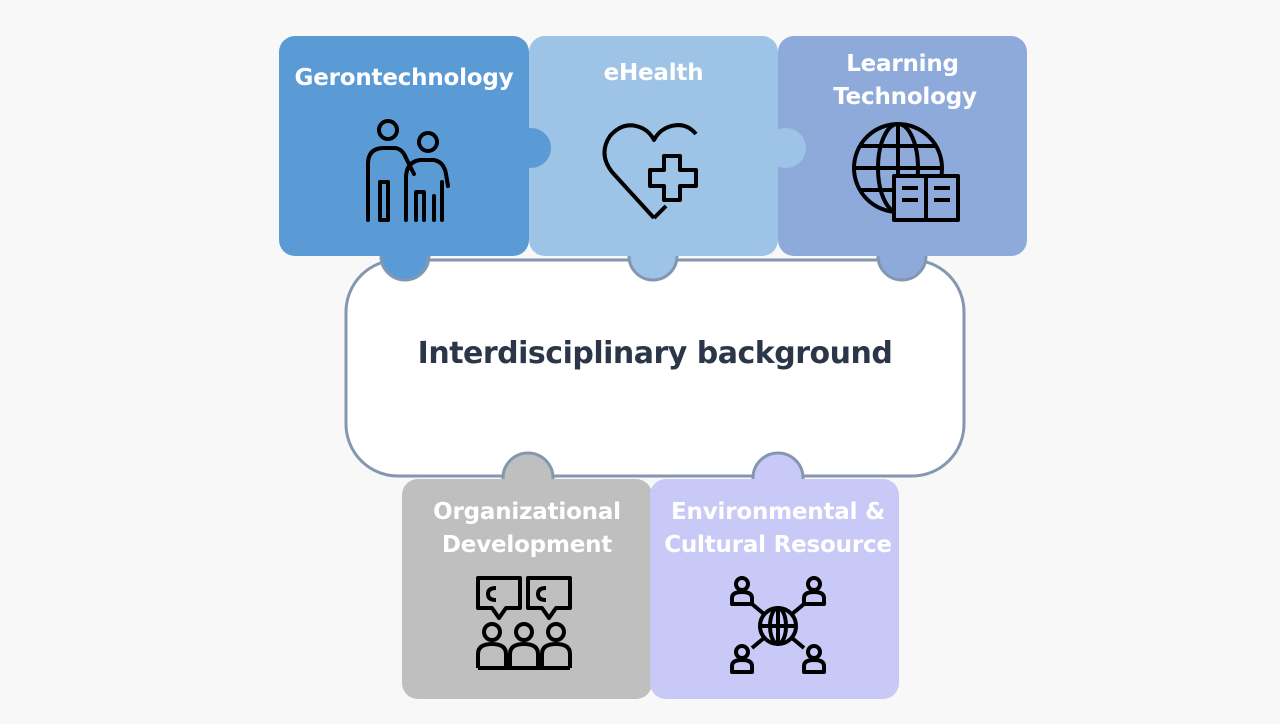 The height and width of the screenshot is (724, 1280). I want to click on piece-ehealth, so click(653, 146).